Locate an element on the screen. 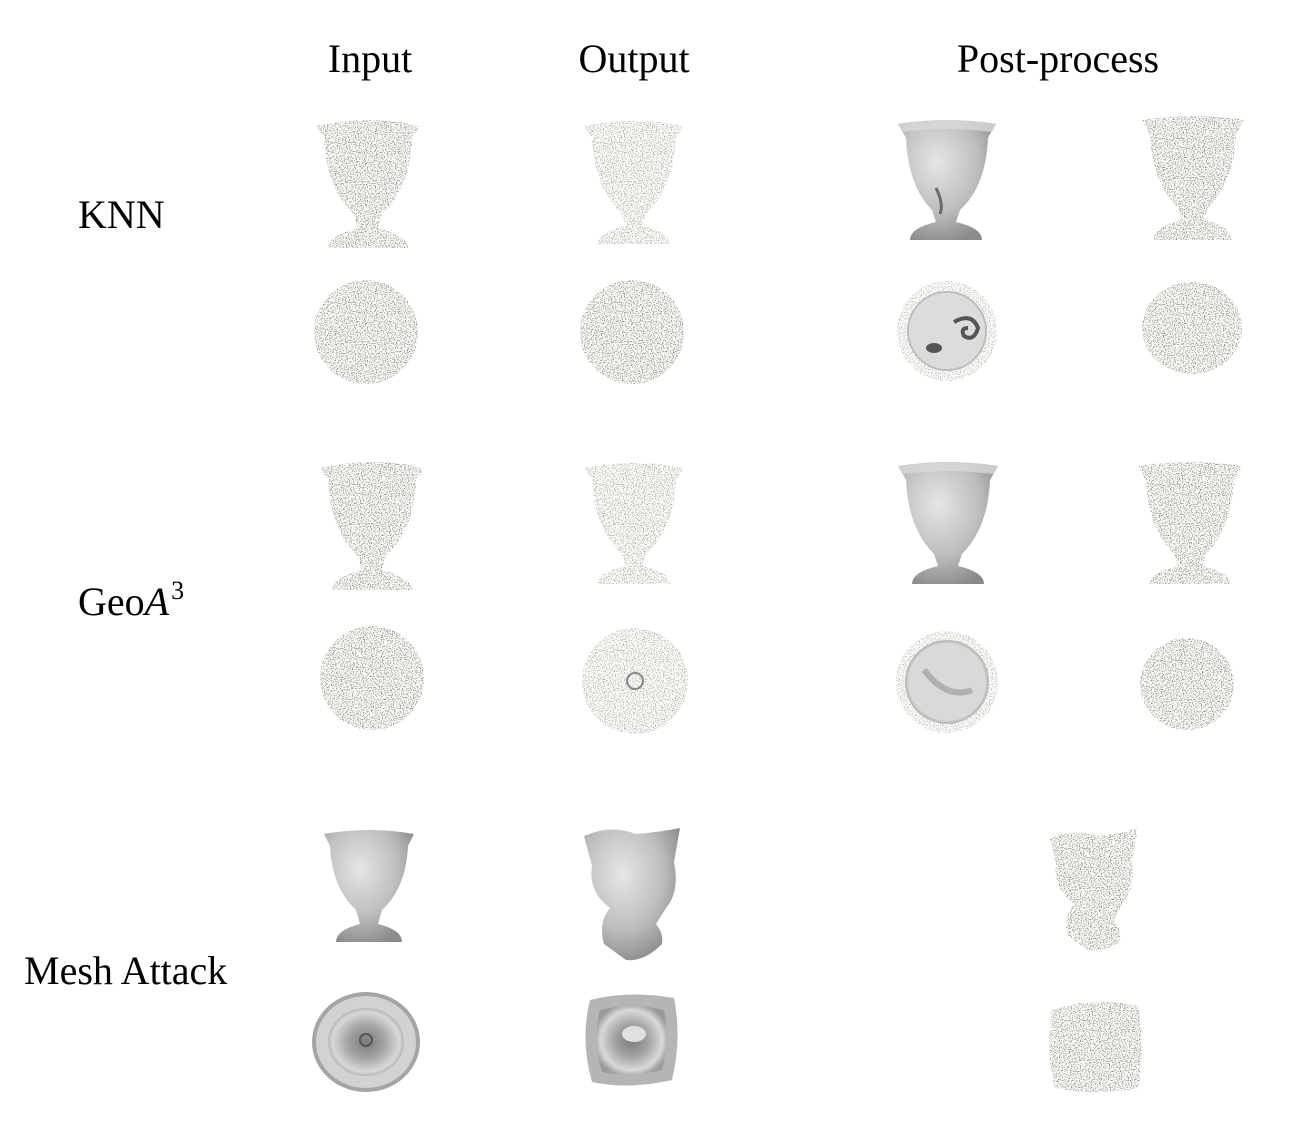 The height and width of the screenshot is (1142, 1304). knn-postprocess-mesh-cup-side is located at coordinates (947, 181).